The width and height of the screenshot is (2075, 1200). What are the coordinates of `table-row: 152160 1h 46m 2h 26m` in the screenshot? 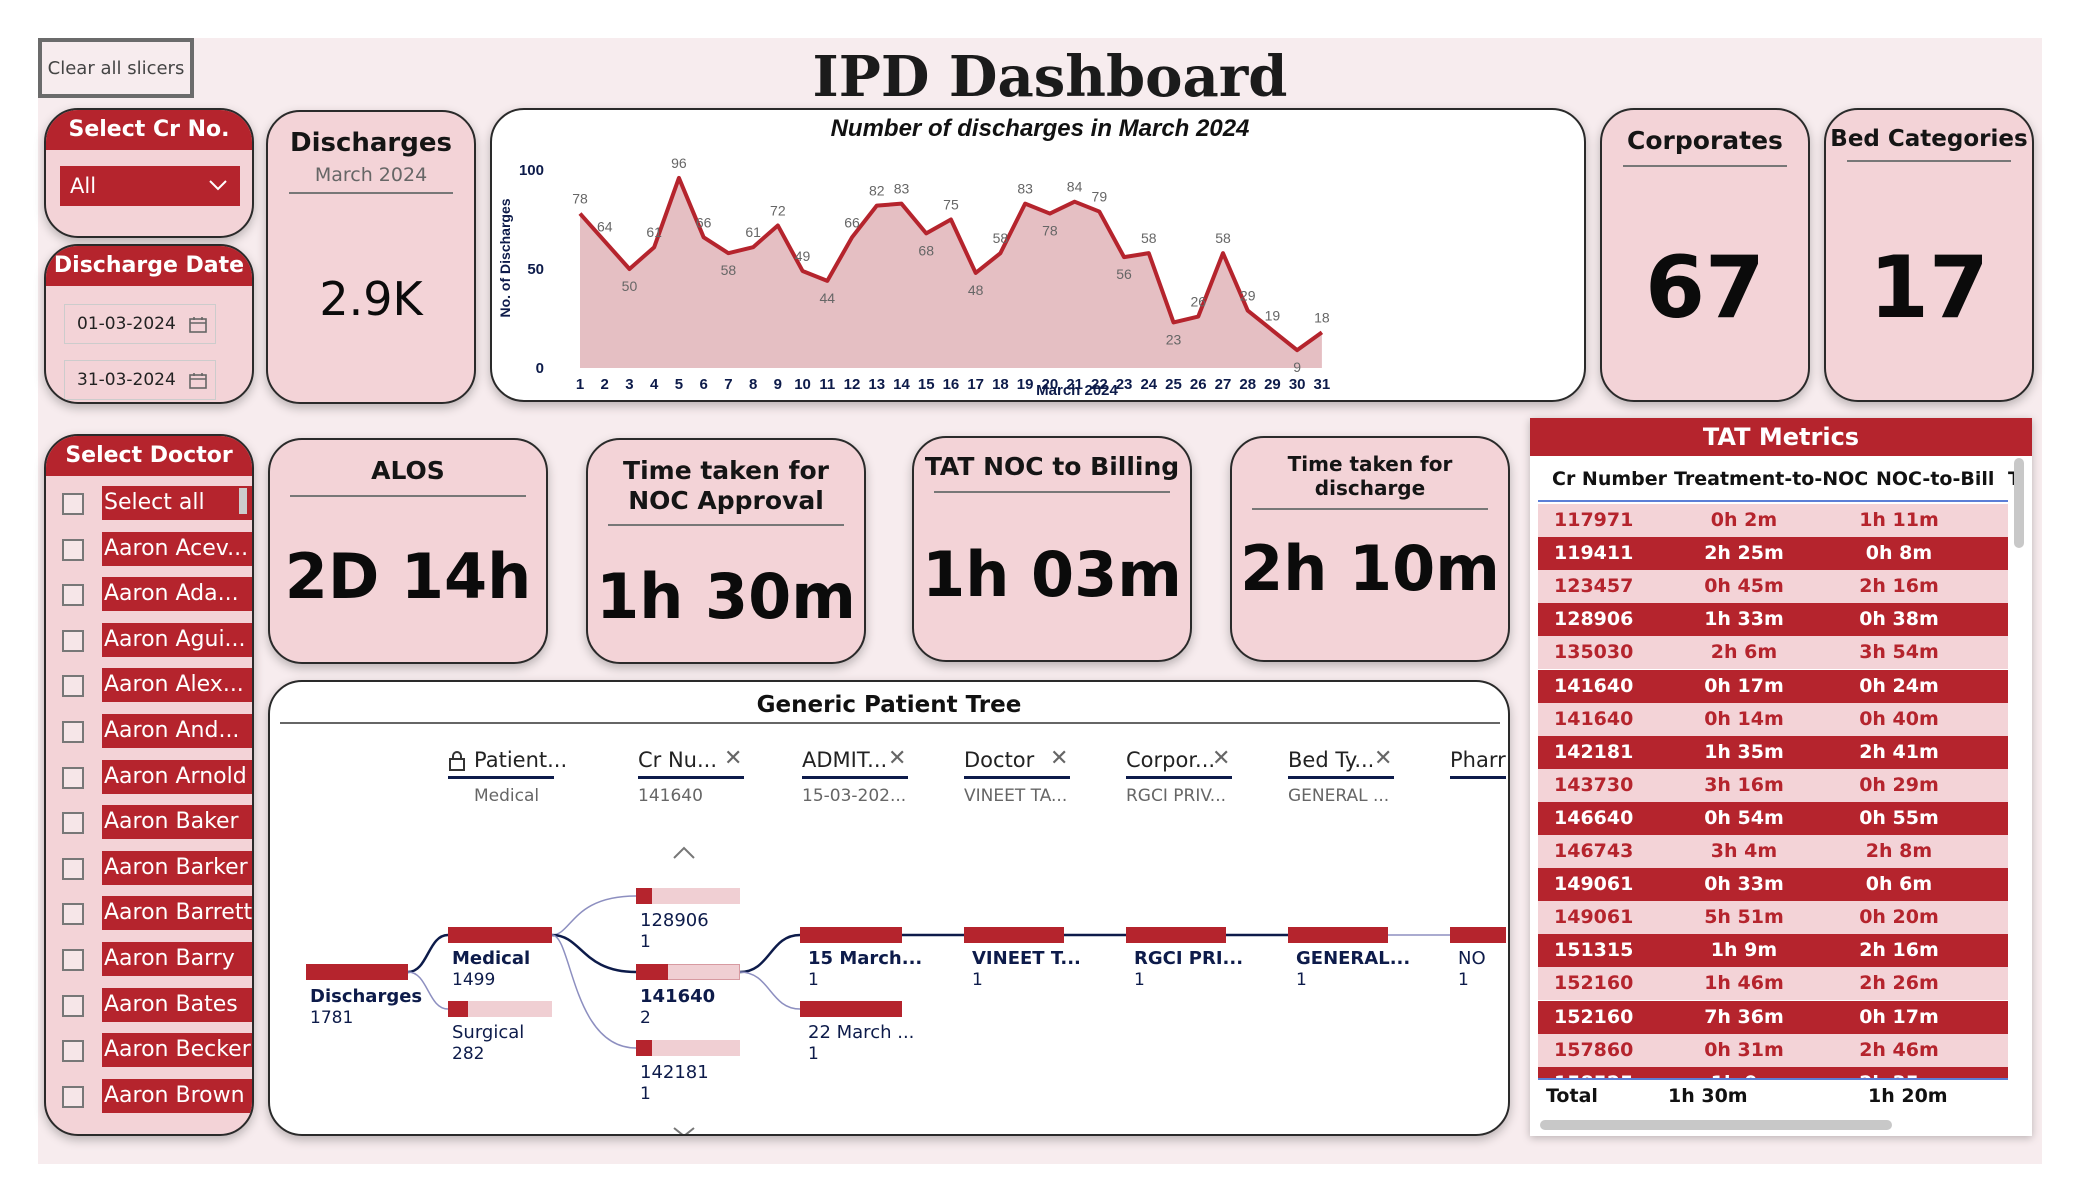 It's located at (1773, 984).